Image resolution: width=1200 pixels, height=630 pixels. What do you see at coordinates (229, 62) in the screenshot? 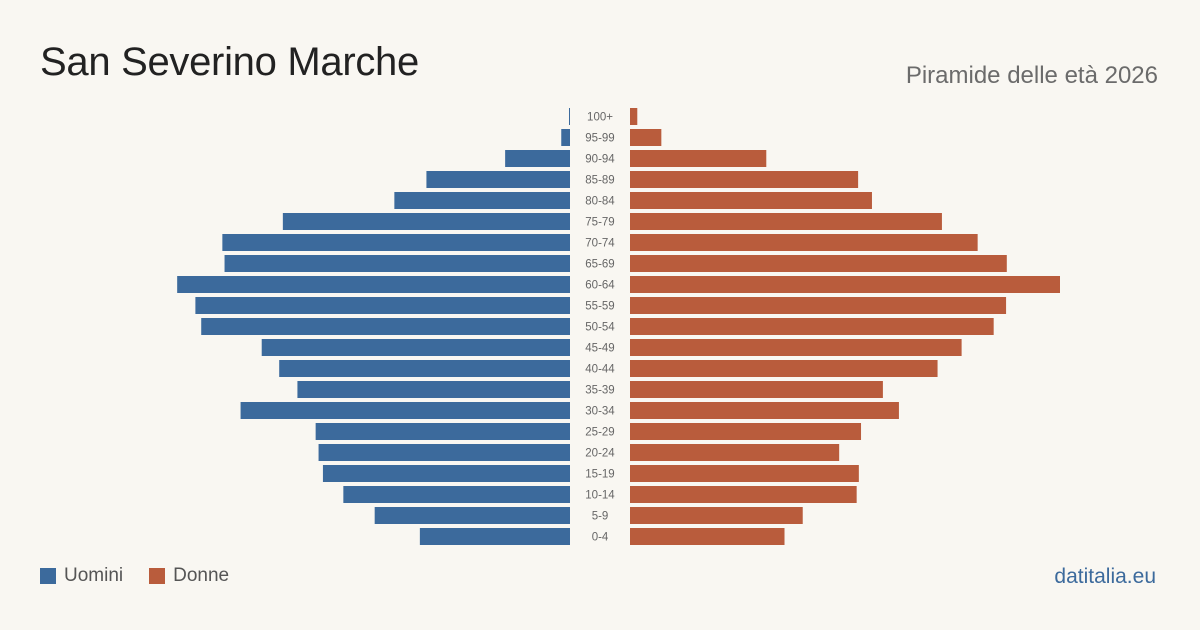
I see `chart-title: San Severino Marche` at bounding box center [229, 62].